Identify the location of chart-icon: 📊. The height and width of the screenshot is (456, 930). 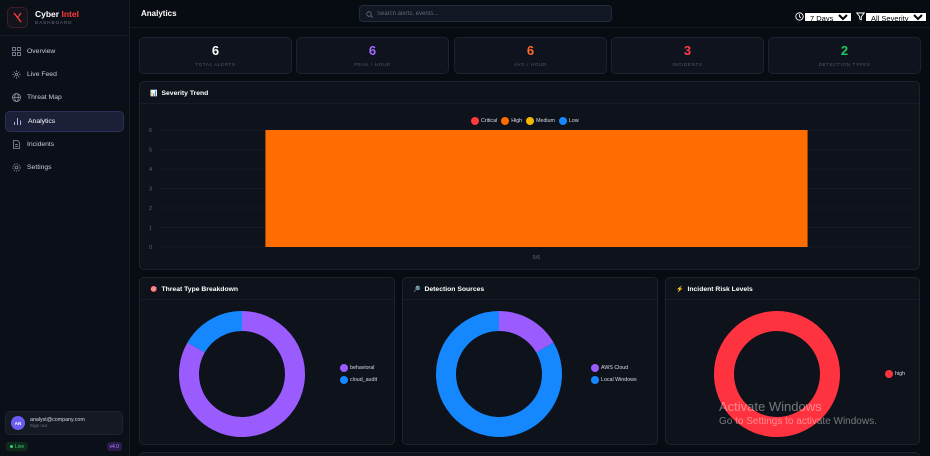
(154, 94).